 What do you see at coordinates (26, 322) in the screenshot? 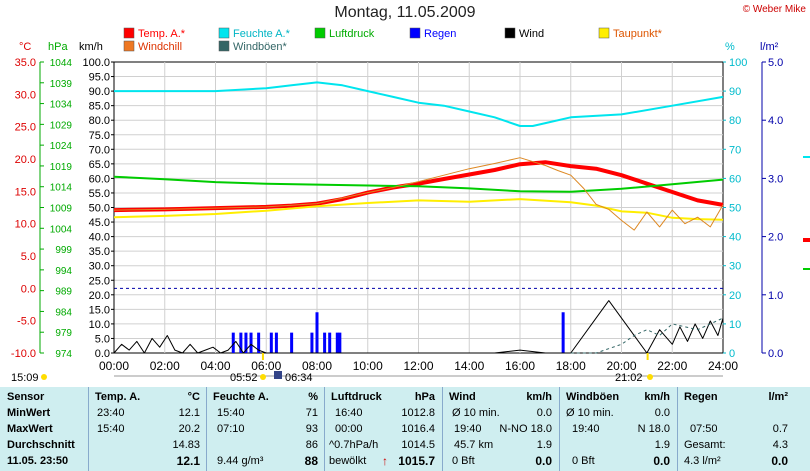
I see `temp-axis-tick: -5.0` at bounding box center [26, 322].